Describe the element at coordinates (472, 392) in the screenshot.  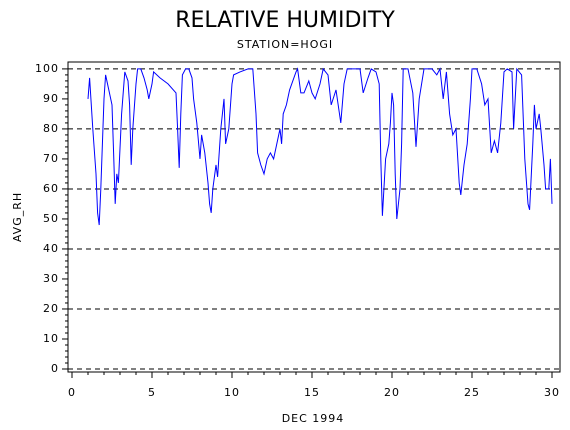
I see `x-tick-label: 25` at that location.